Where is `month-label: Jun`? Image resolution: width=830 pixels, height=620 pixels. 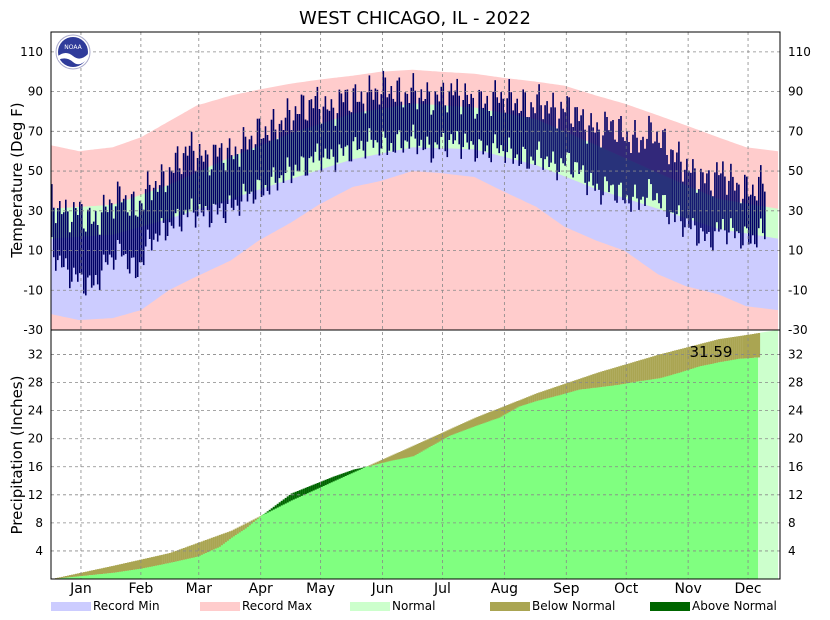
month-label: Jun is located at coordinates (382, 589).